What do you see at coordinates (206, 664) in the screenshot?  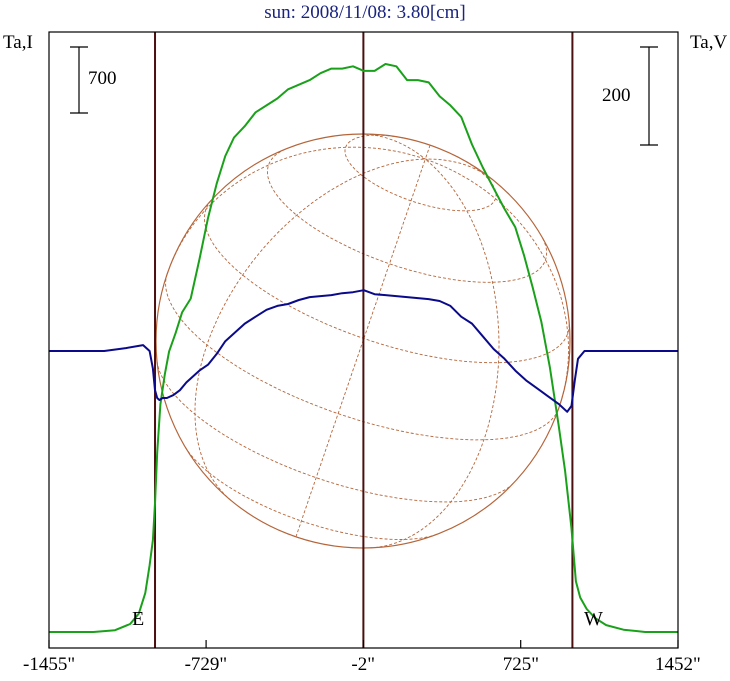 I see `x-tick-label: -729"` at bounding box center [206, 664].